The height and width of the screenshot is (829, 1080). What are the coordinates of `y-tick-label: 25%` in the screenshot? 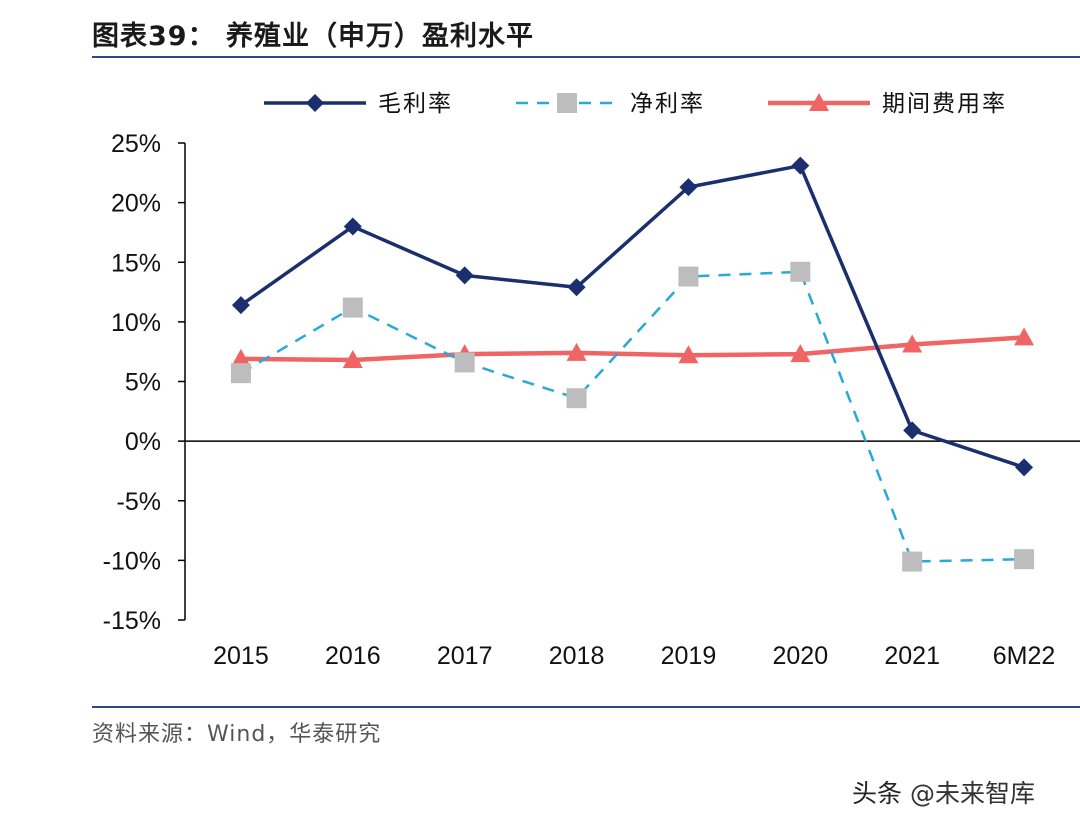 It's located at (136, 144).